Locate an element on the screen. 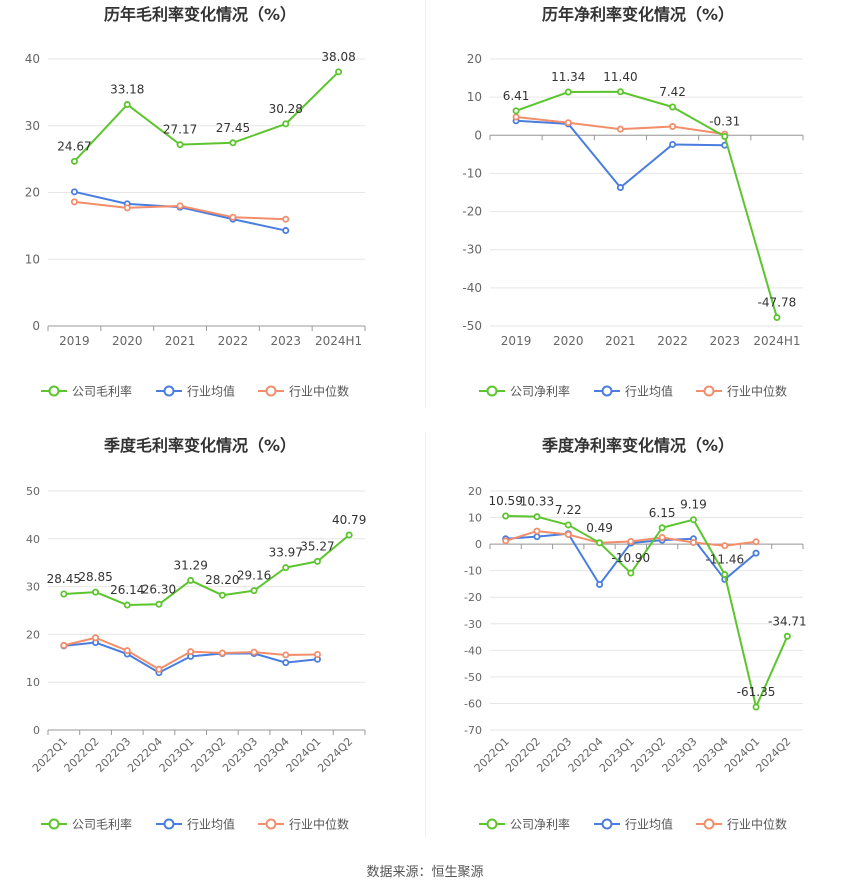  data-label: 6.41 is located at coordinates (516, 96).